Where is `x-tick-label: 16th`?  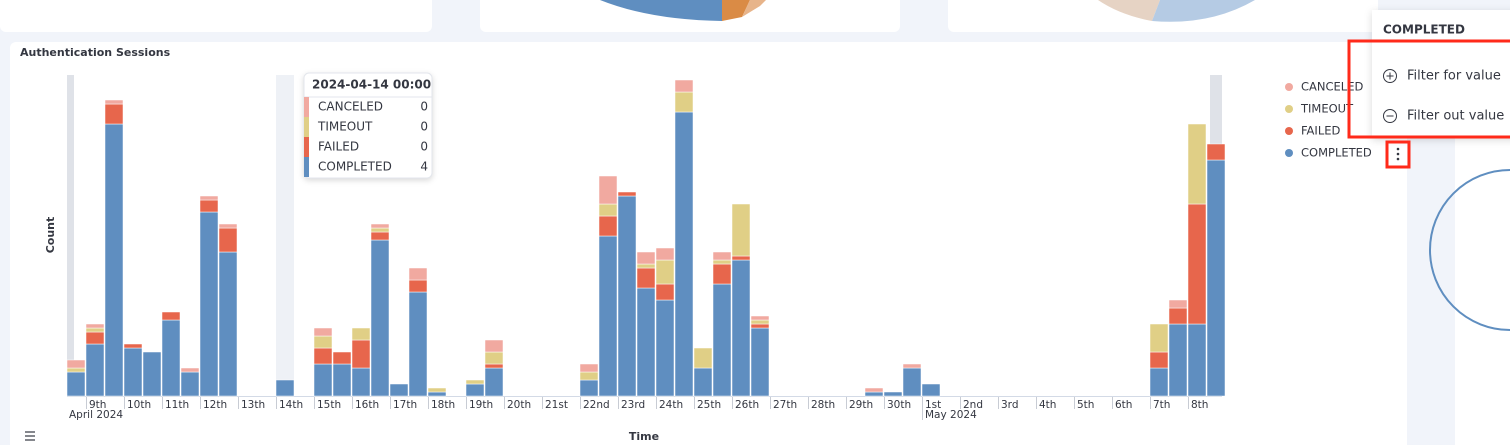
x-tick-label: 16th is located at coordinates (367, 405).